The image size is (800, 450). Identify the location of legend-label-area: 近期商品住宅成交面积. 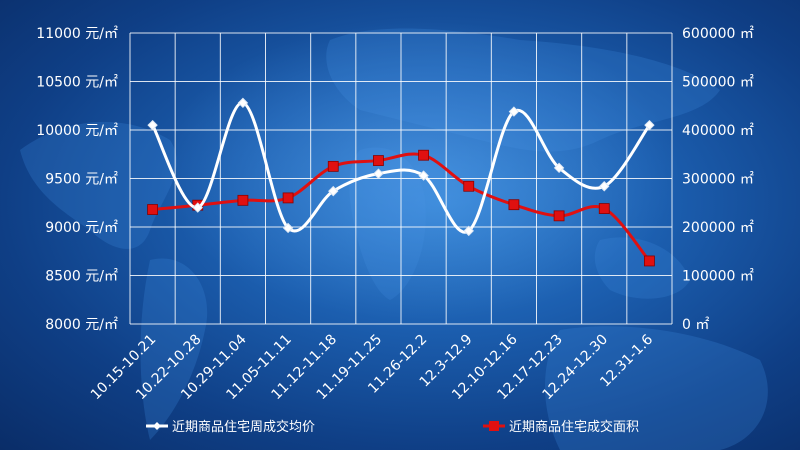
(574, 427).